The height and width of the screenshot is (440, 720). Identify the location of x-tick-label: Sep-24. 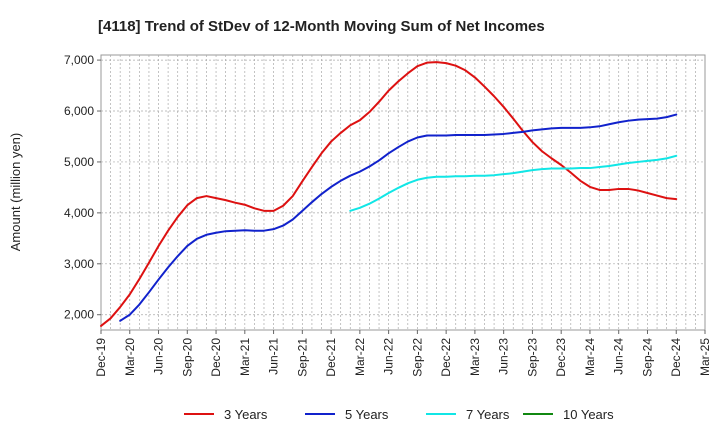
(647, 357).